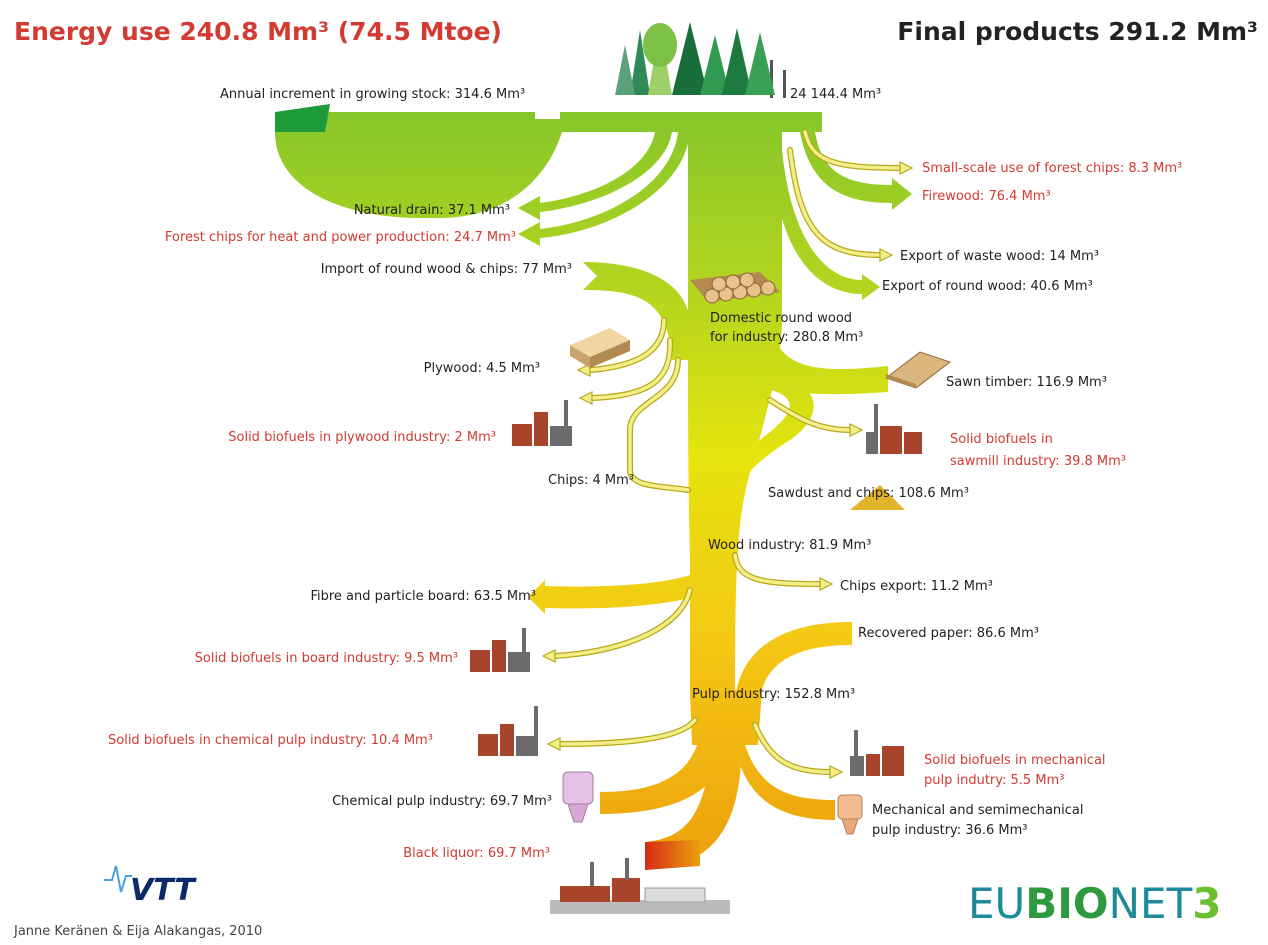  Describe the element at coordinates (835, 94) in the screenshot. I see `label-growing-stock: 24 144.4 Mm³` at that location.